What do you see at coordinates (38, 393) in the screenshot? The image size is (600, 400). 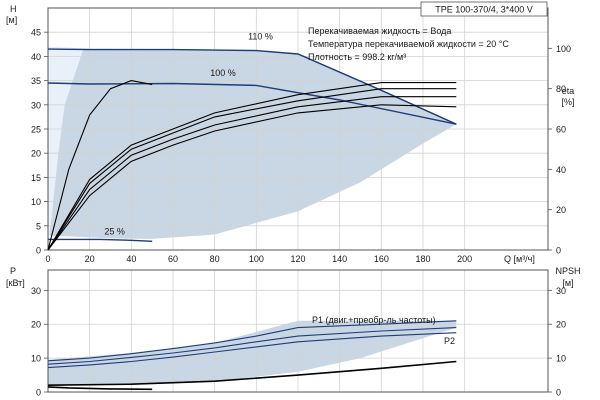 I see `p-tick-label: 0` at bounding box center [38, 393].